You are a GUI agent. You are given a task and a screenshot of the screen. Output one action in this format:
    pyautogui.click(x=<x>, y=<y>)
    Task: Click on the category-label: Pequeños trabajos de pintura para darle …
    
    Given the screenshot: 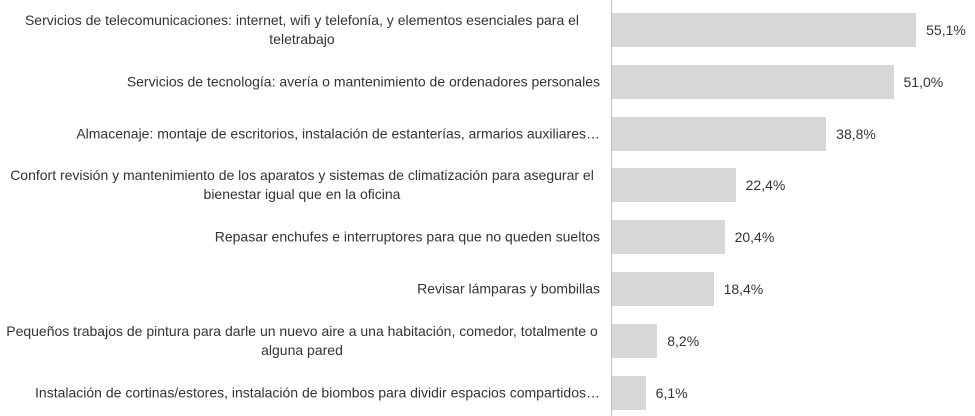 What is the action you would take?
    pyautogui.click(x=302, y=340)
    